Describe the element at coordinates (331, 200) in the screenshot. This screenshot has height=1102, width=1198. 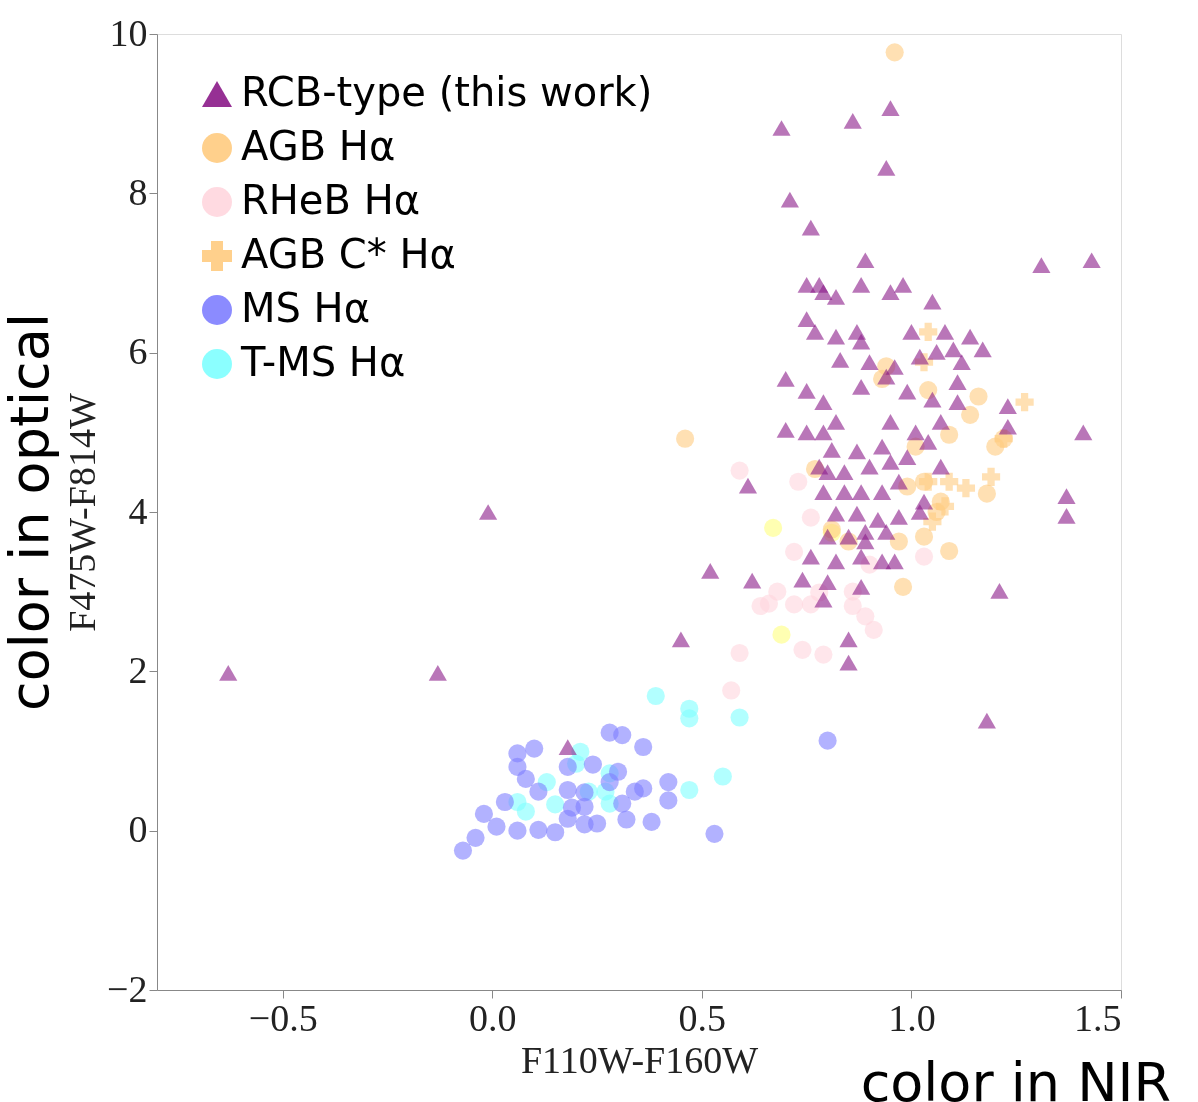
I see `legend-label: RHeB Hα` at that location.